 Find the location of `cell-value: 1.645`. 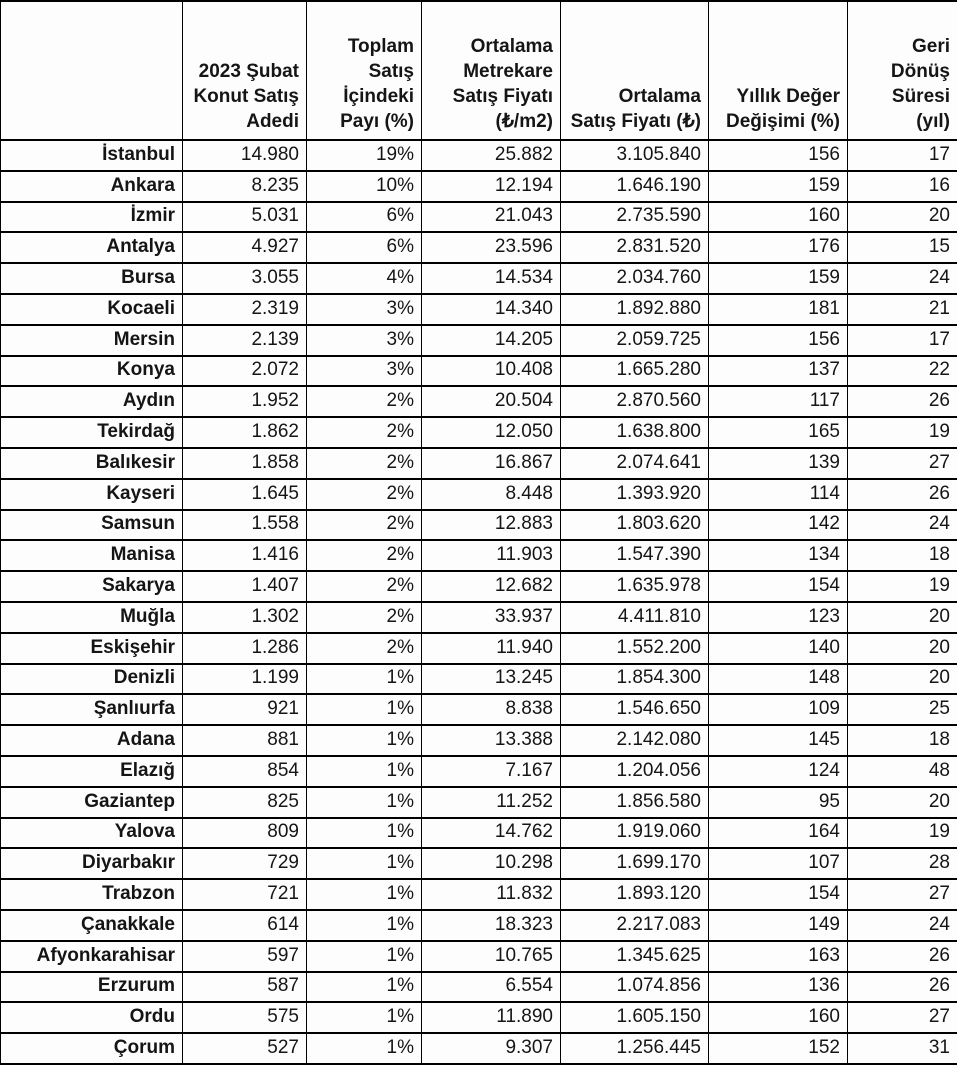

cell-value: 1.645 is located at coordinates (244, 494).